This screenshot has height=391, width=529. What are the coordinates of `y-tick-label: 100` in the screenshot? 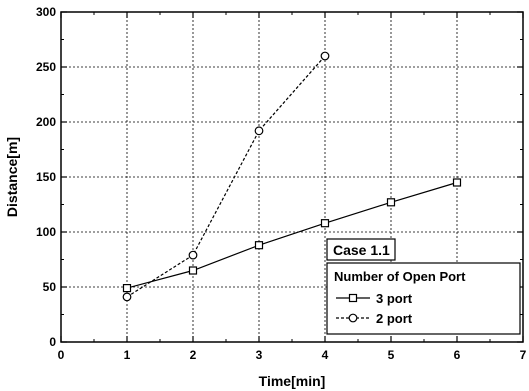 It's located at (46, 232).